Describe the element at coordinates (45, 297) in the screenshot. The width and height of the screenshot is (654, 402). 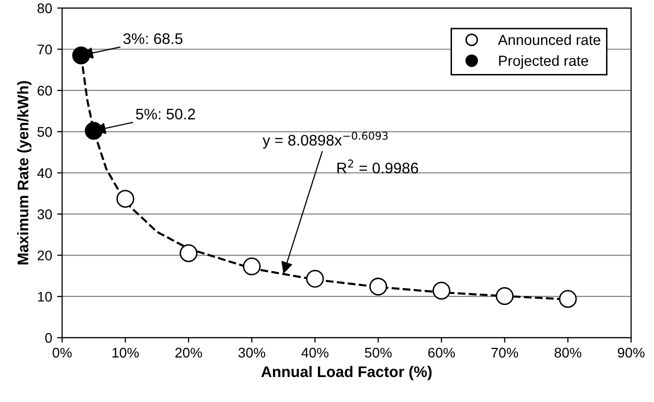
I see `y-tick-label: 10` at that location.